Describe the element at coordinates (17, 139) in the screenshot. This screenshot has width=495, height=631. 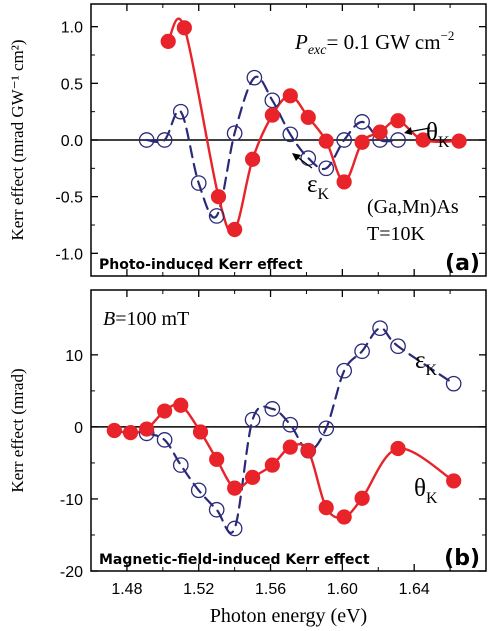
I see `y-axis-label: Kerr effect (mrad GW⁻¹ cm²)` at that location.